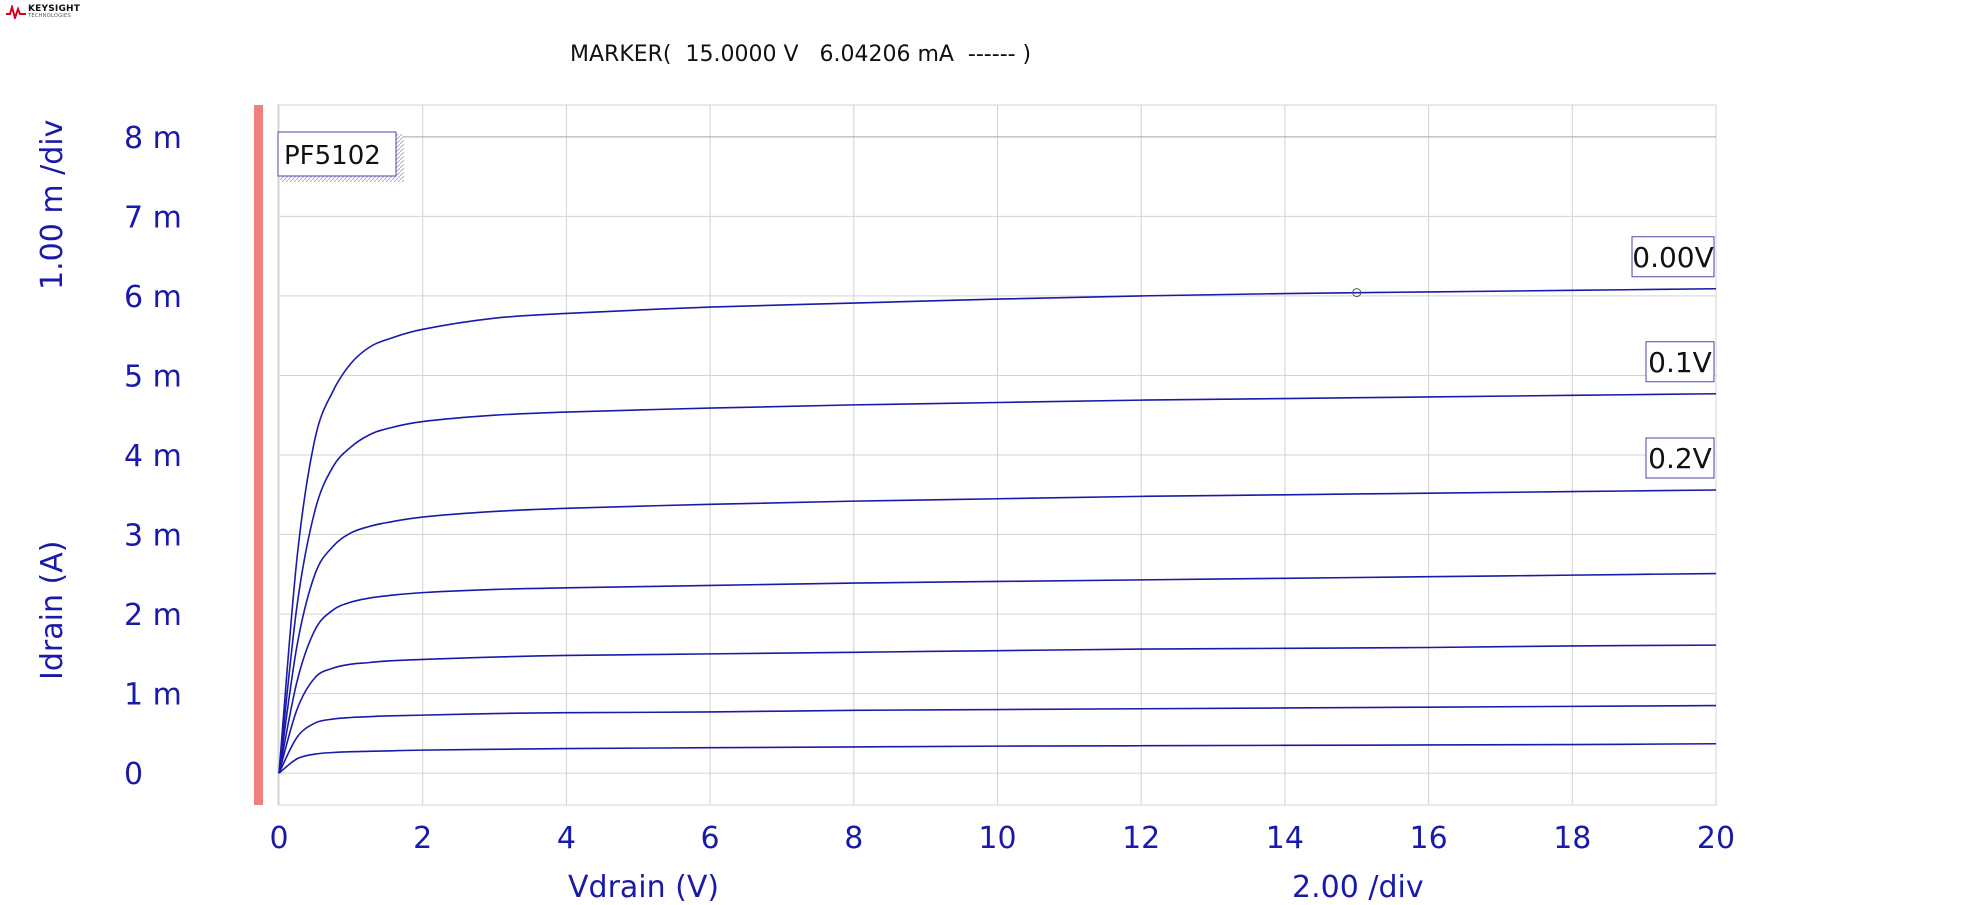  What do you see at coordinates (153, 695) in the screenshot?
I see `y-tick-label: 1 m` at bounding box center [153, 695].